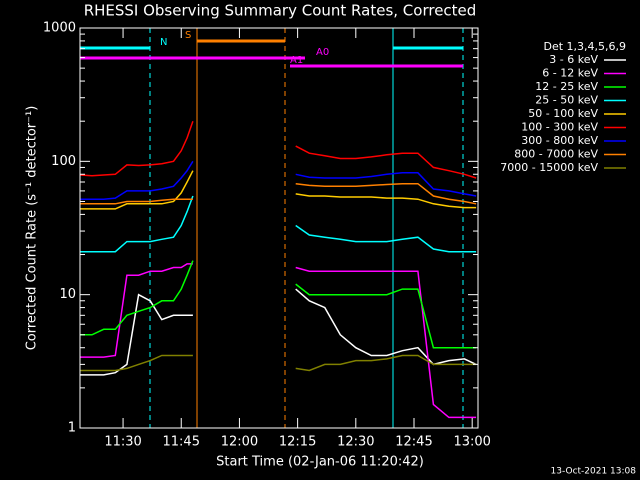 The height and width of the screenshot is (480, 640). Describe the element at coordinates (549, 167) in the screenshot. I see `legend-label: 7000 - 15000 keV` at that location.